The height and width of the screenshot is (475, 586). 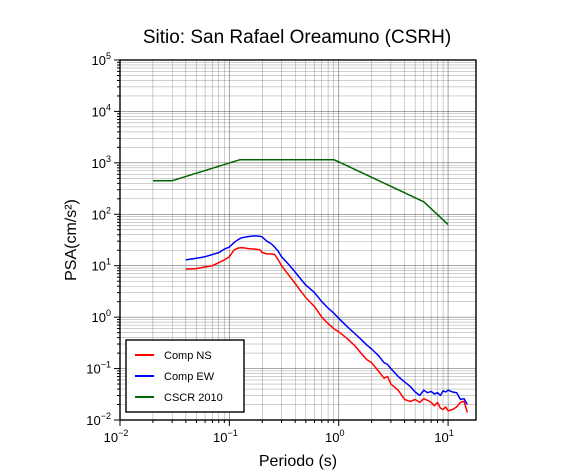 What do you see at coordinates (188, 356) in the screenshot?
I see `legend-label: Comp NS` at bounding box center [188, 356].